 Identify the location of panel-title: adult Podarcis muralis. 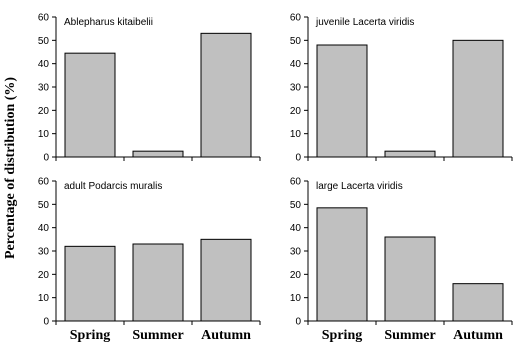
(113, 186).